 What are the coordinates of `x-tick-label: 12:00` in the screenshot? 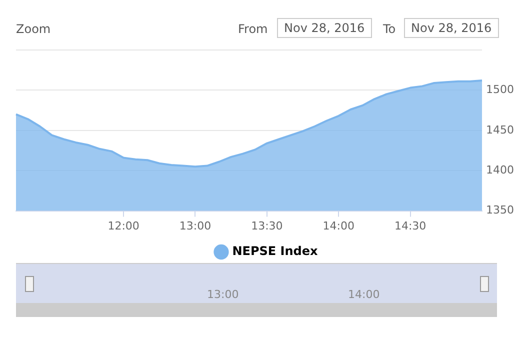 It's located at (124, 225).